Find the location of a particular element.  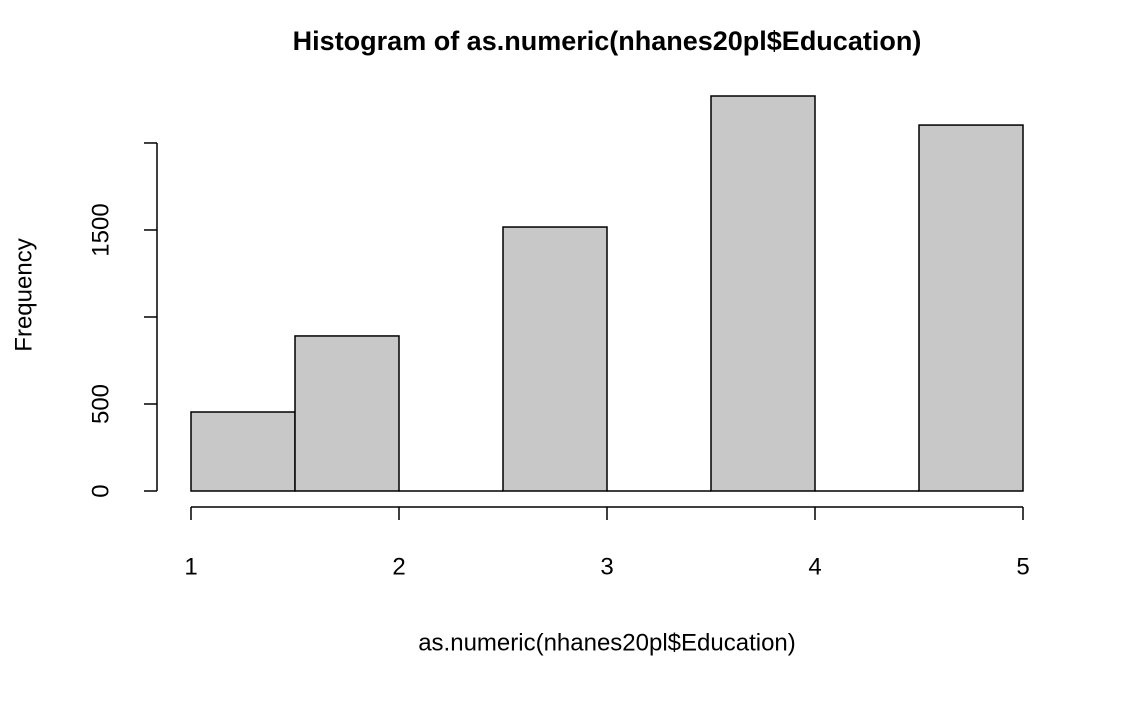

x-axis-label: as.numeric(nhanes20pl$Education) is located at coordinates (607, 642).